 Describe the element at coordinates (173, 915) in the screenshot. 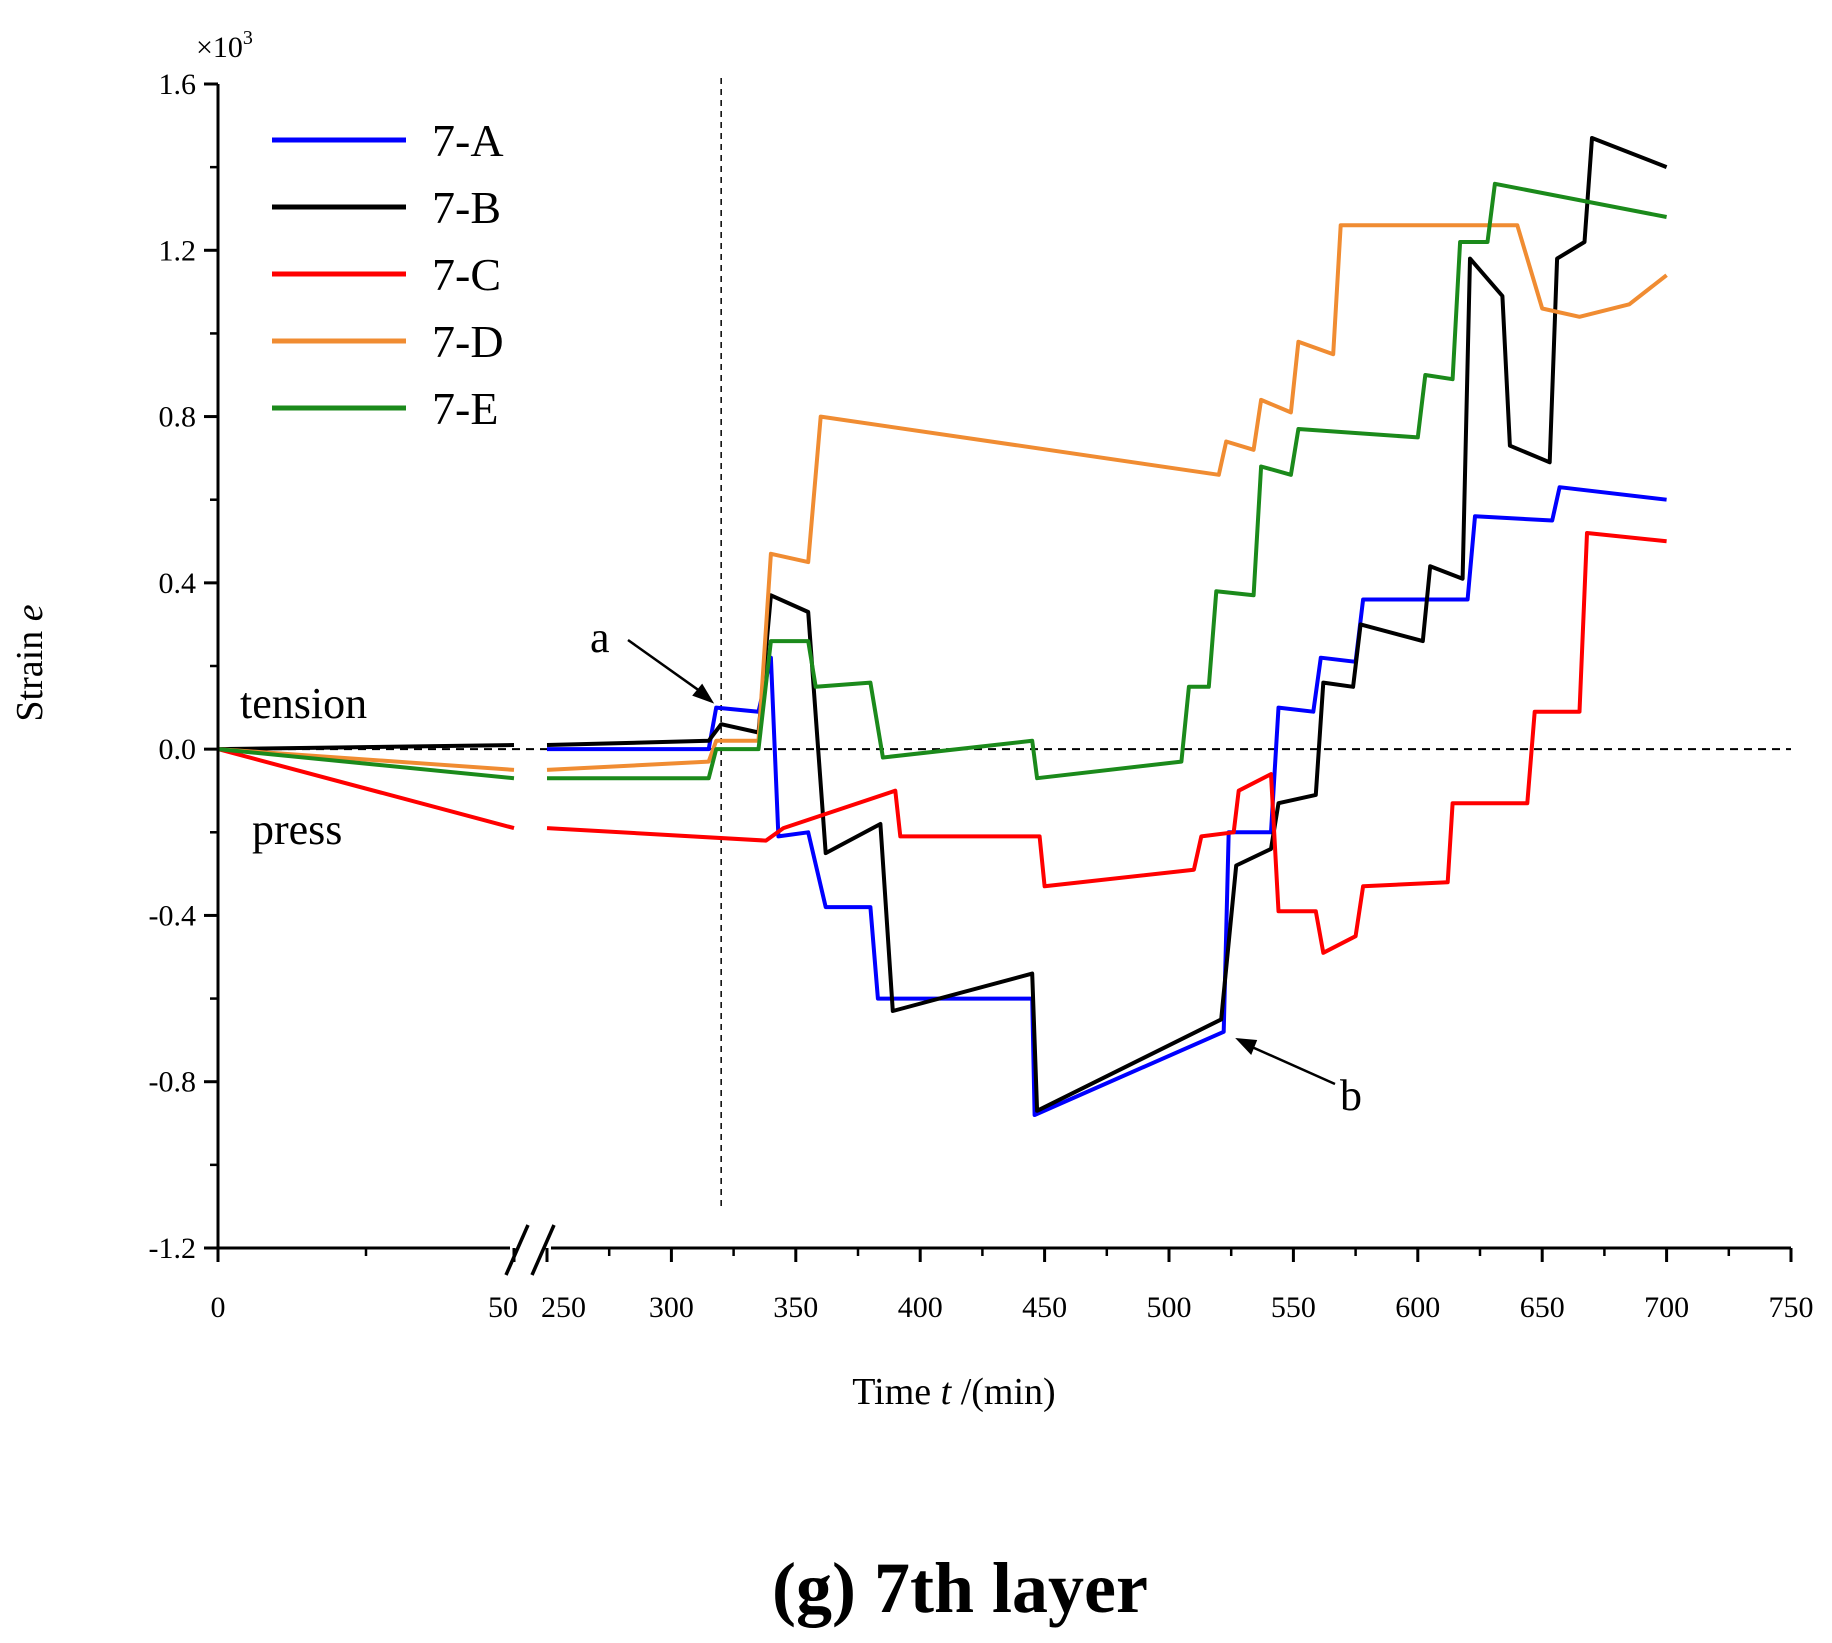

I see `y-tick-label: -0.4` at that location.